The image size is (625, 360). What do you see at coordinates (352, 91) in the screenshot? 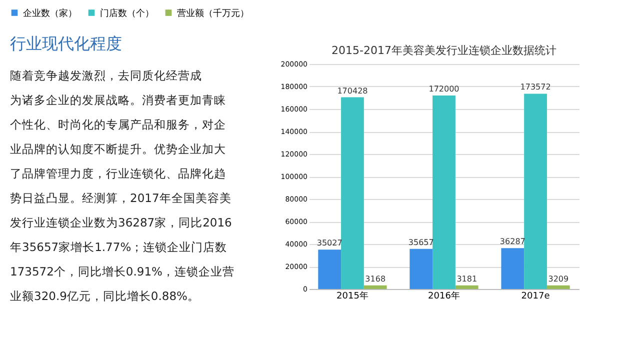
I see `data-label: 170428` at bounding box center [352, 91].